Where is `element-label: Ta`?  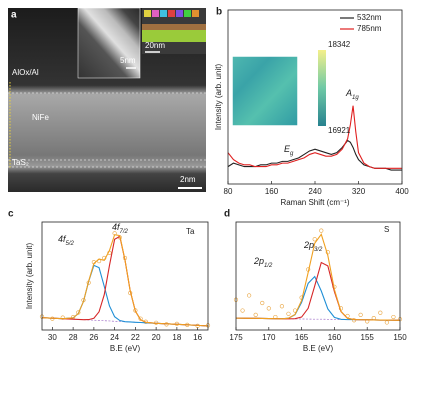
element-label: Ta is located at coordinates (190, 231).